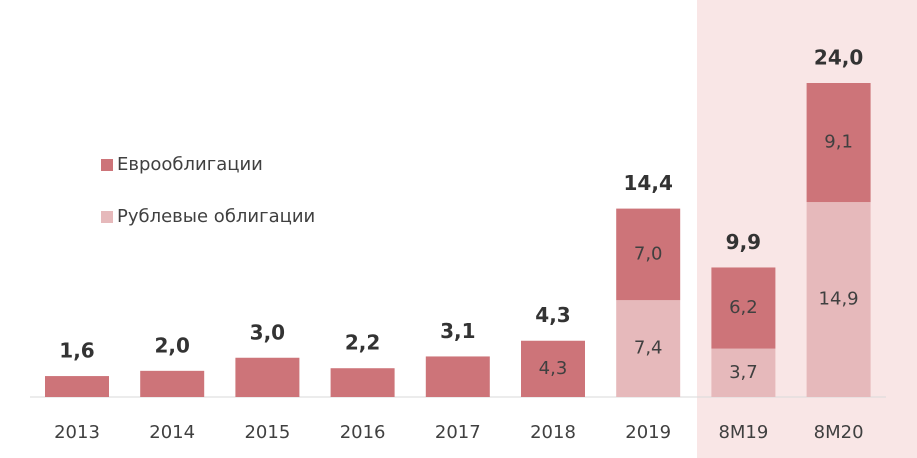  I want to click on x-tick-label: 2016, so click(363, 432).